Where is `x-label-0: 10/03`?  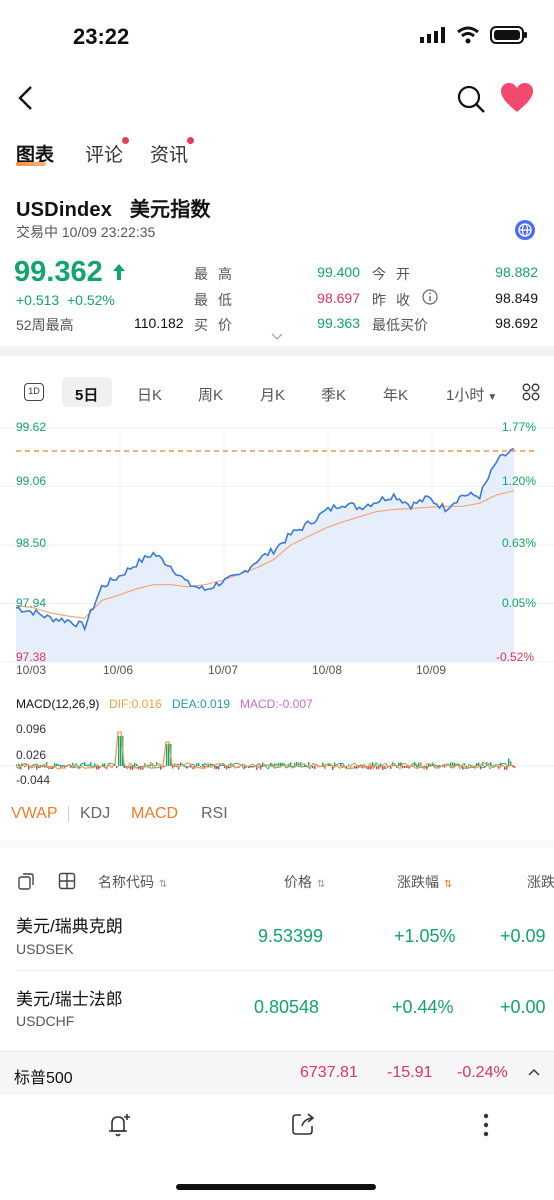
x-label-0: 10/03 is located at coordinates (31, 670).